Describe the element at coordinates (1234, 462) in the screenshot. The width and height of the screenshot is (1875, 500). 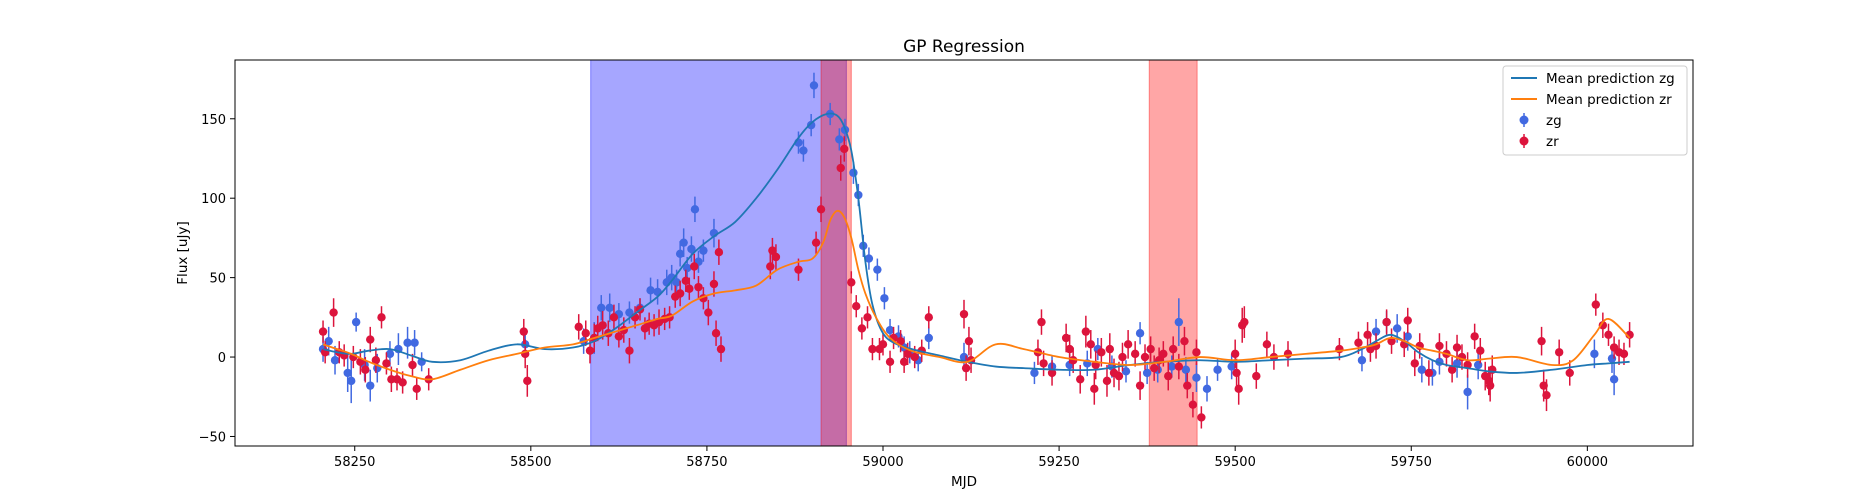
I see `x-tick-label-59500: 59500` at that location.